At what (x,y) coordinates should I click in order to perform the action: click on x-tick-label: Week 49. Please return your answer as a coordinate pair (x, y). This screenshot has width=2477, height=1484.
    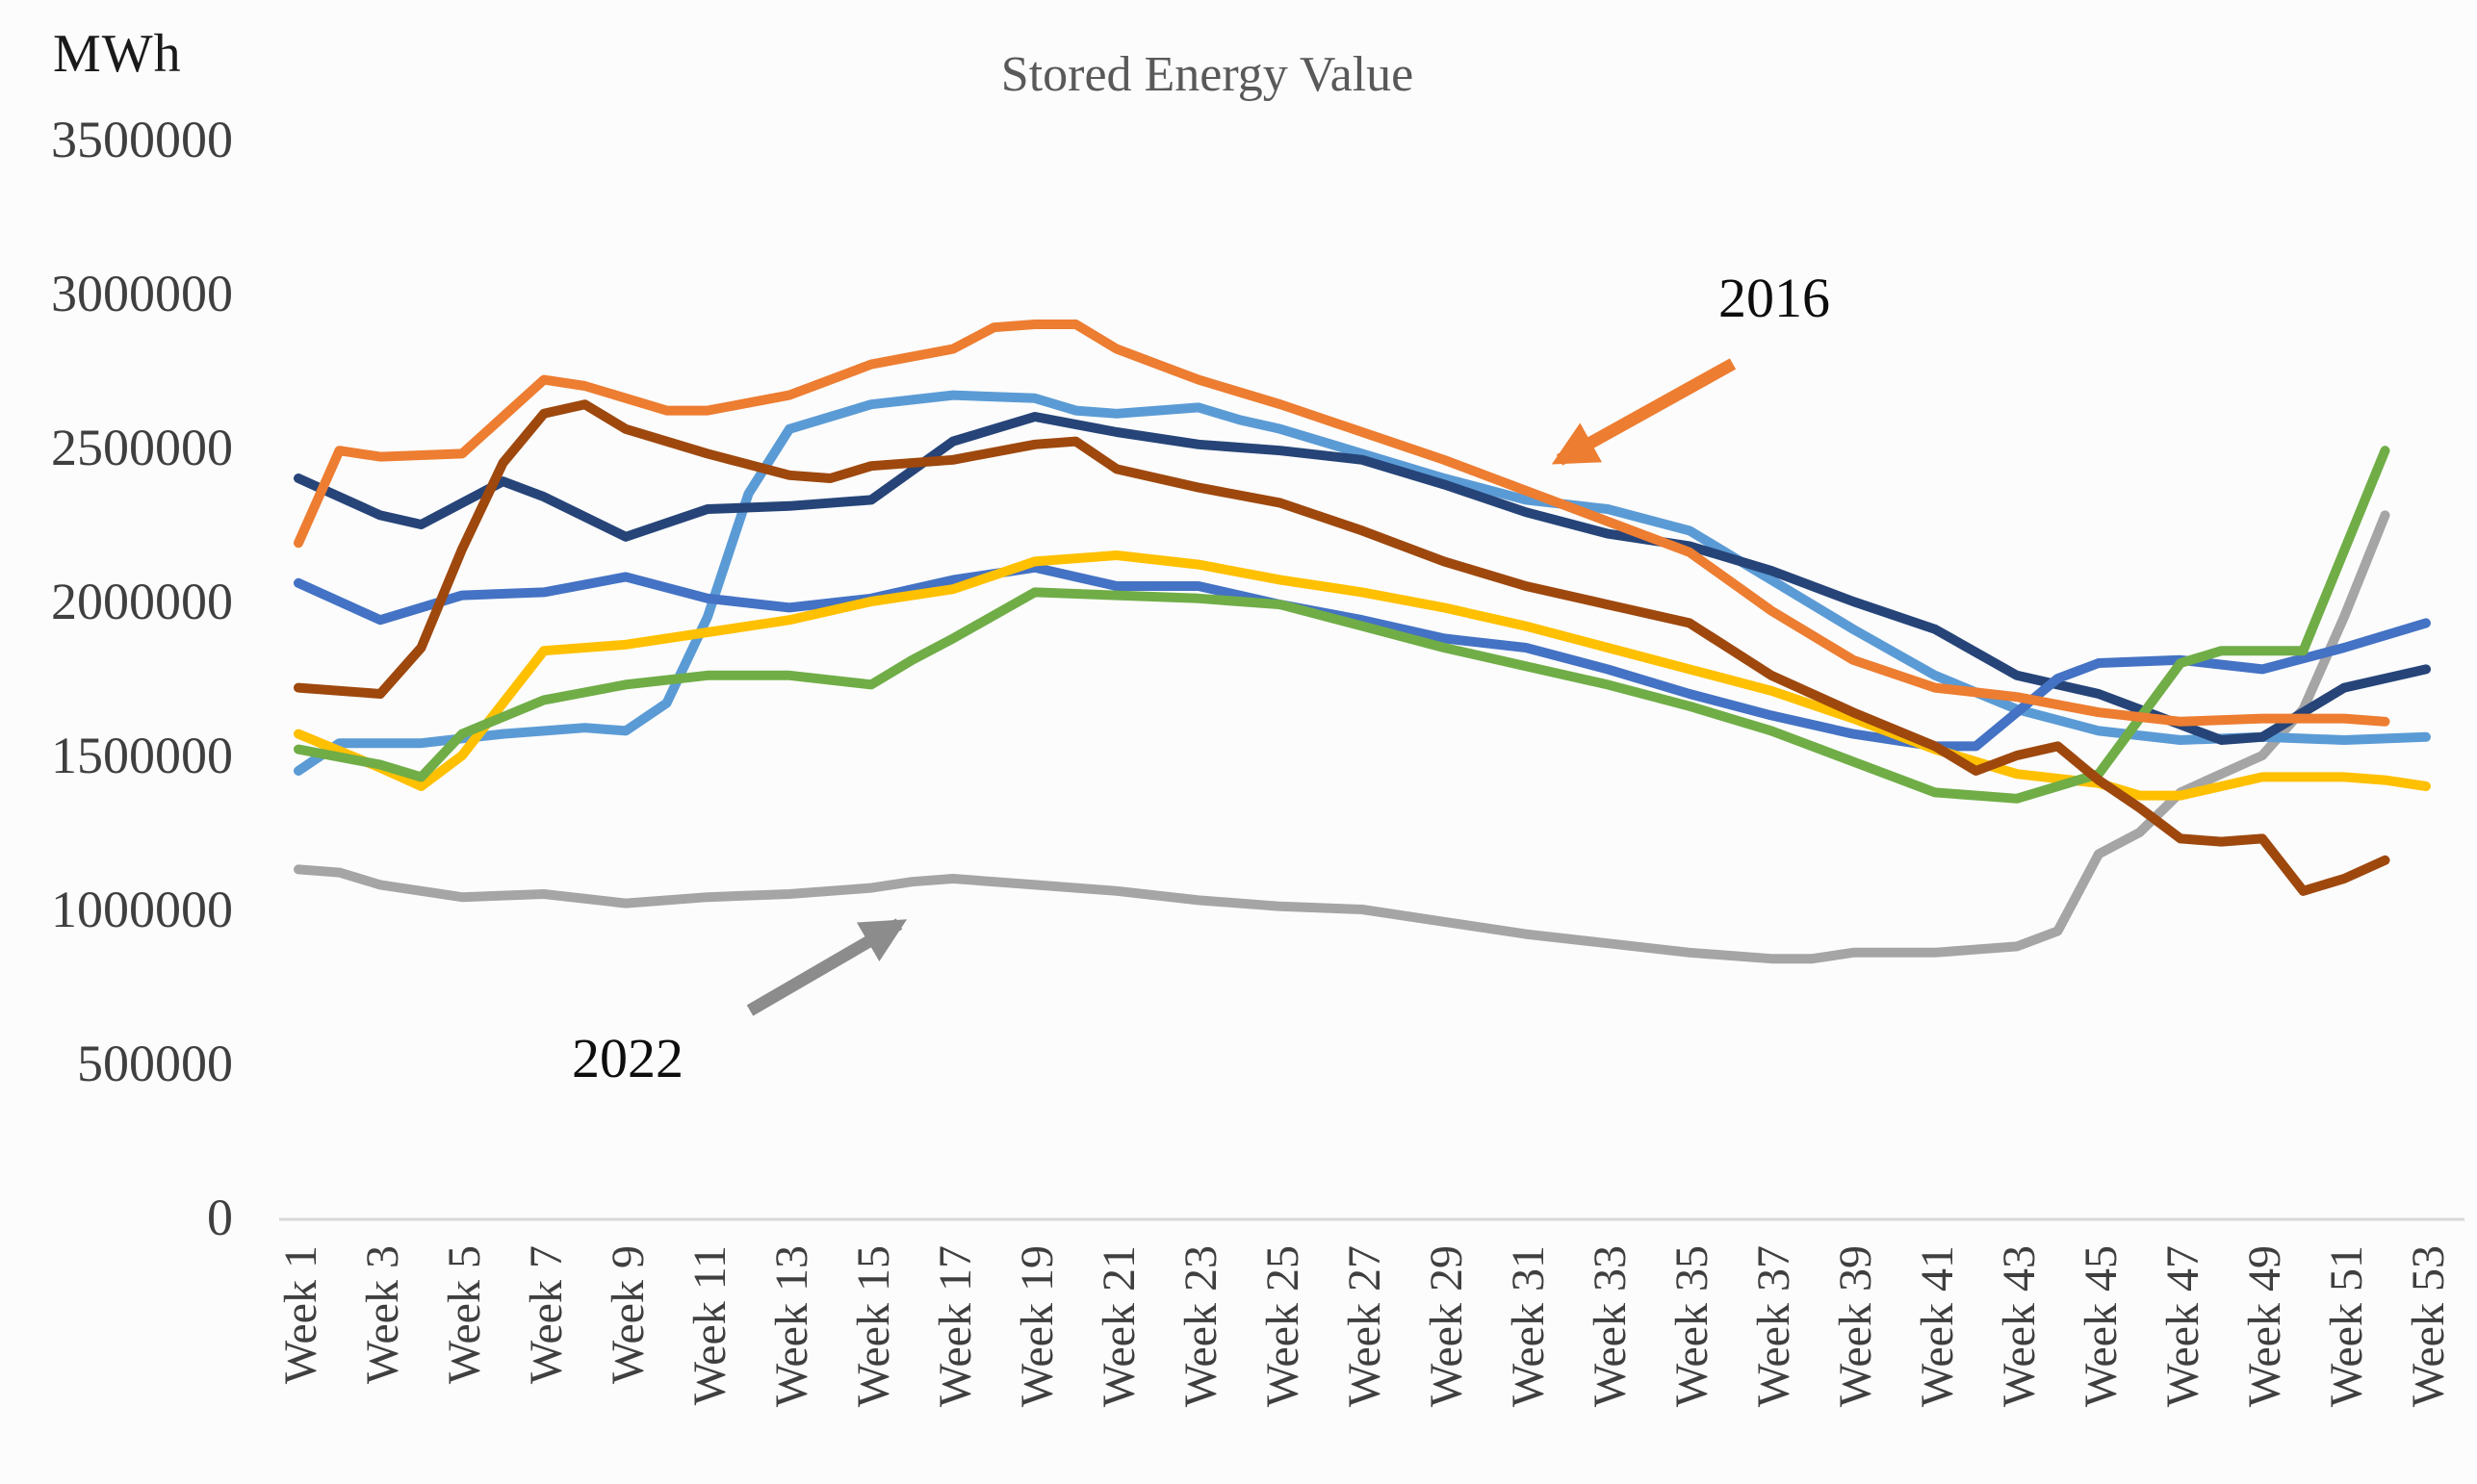
    Looking at the image, I should click on (2264, 1326).